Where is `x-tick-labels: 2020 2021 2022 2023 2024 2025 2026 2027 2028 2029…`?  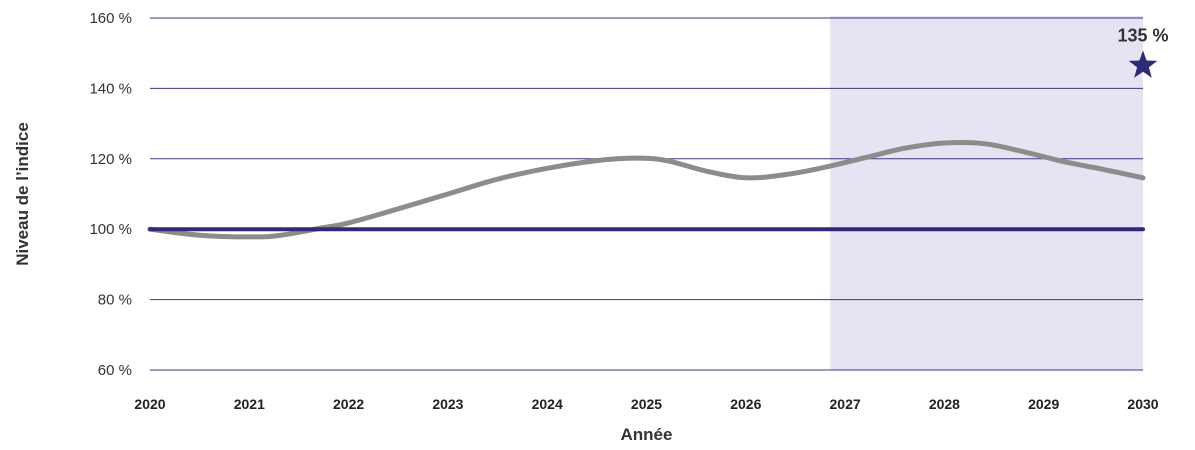
x-tick-labels: 2020 2021 2022 2023 2024 2025 2026 2027 2028 2029… is located at coordinates (646, 404).